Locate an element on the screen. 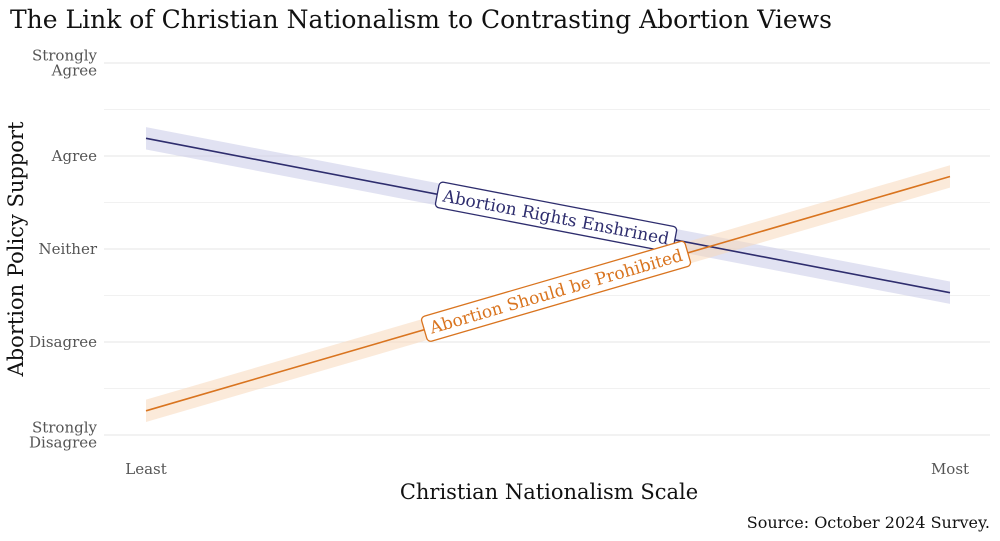 The width and height of the screenshot is (1000, 541). y-tick-label-line: Neither is located at coordinates (67, 249).